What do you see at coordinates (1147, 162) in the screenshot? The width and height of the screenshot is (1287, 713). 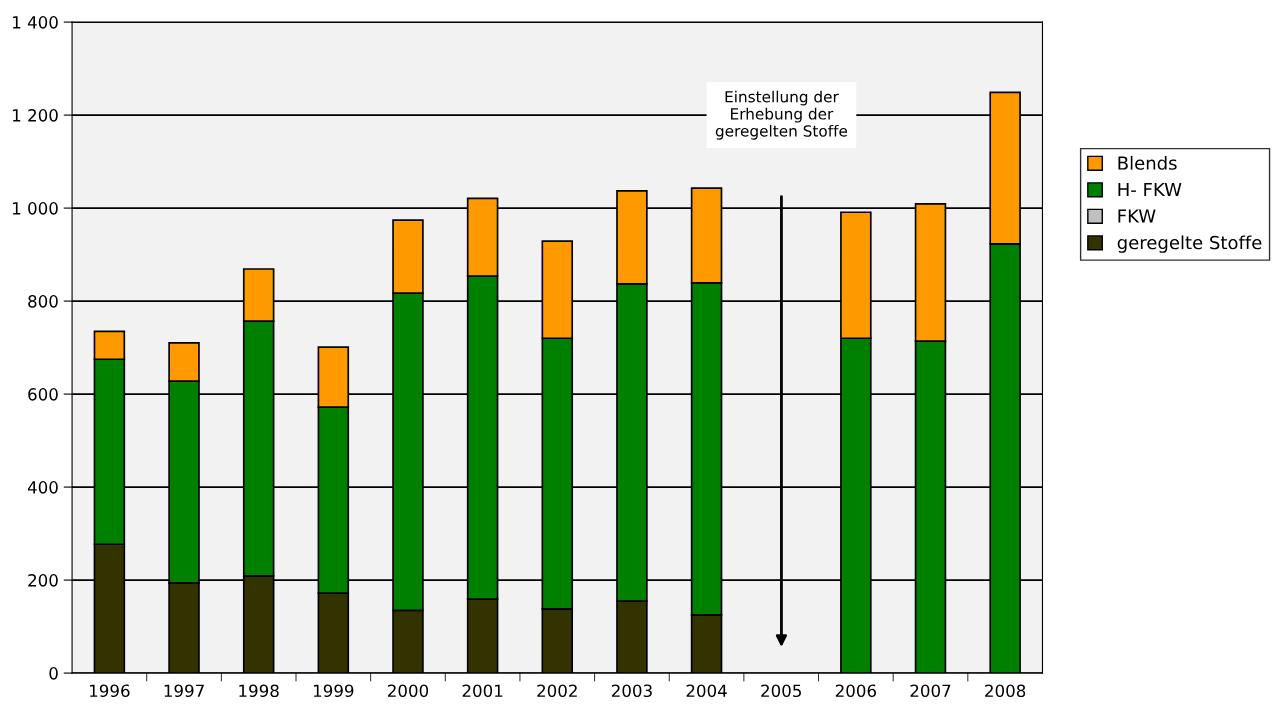 I see `legend-label: Blends` at bounding box center [1147, 162].